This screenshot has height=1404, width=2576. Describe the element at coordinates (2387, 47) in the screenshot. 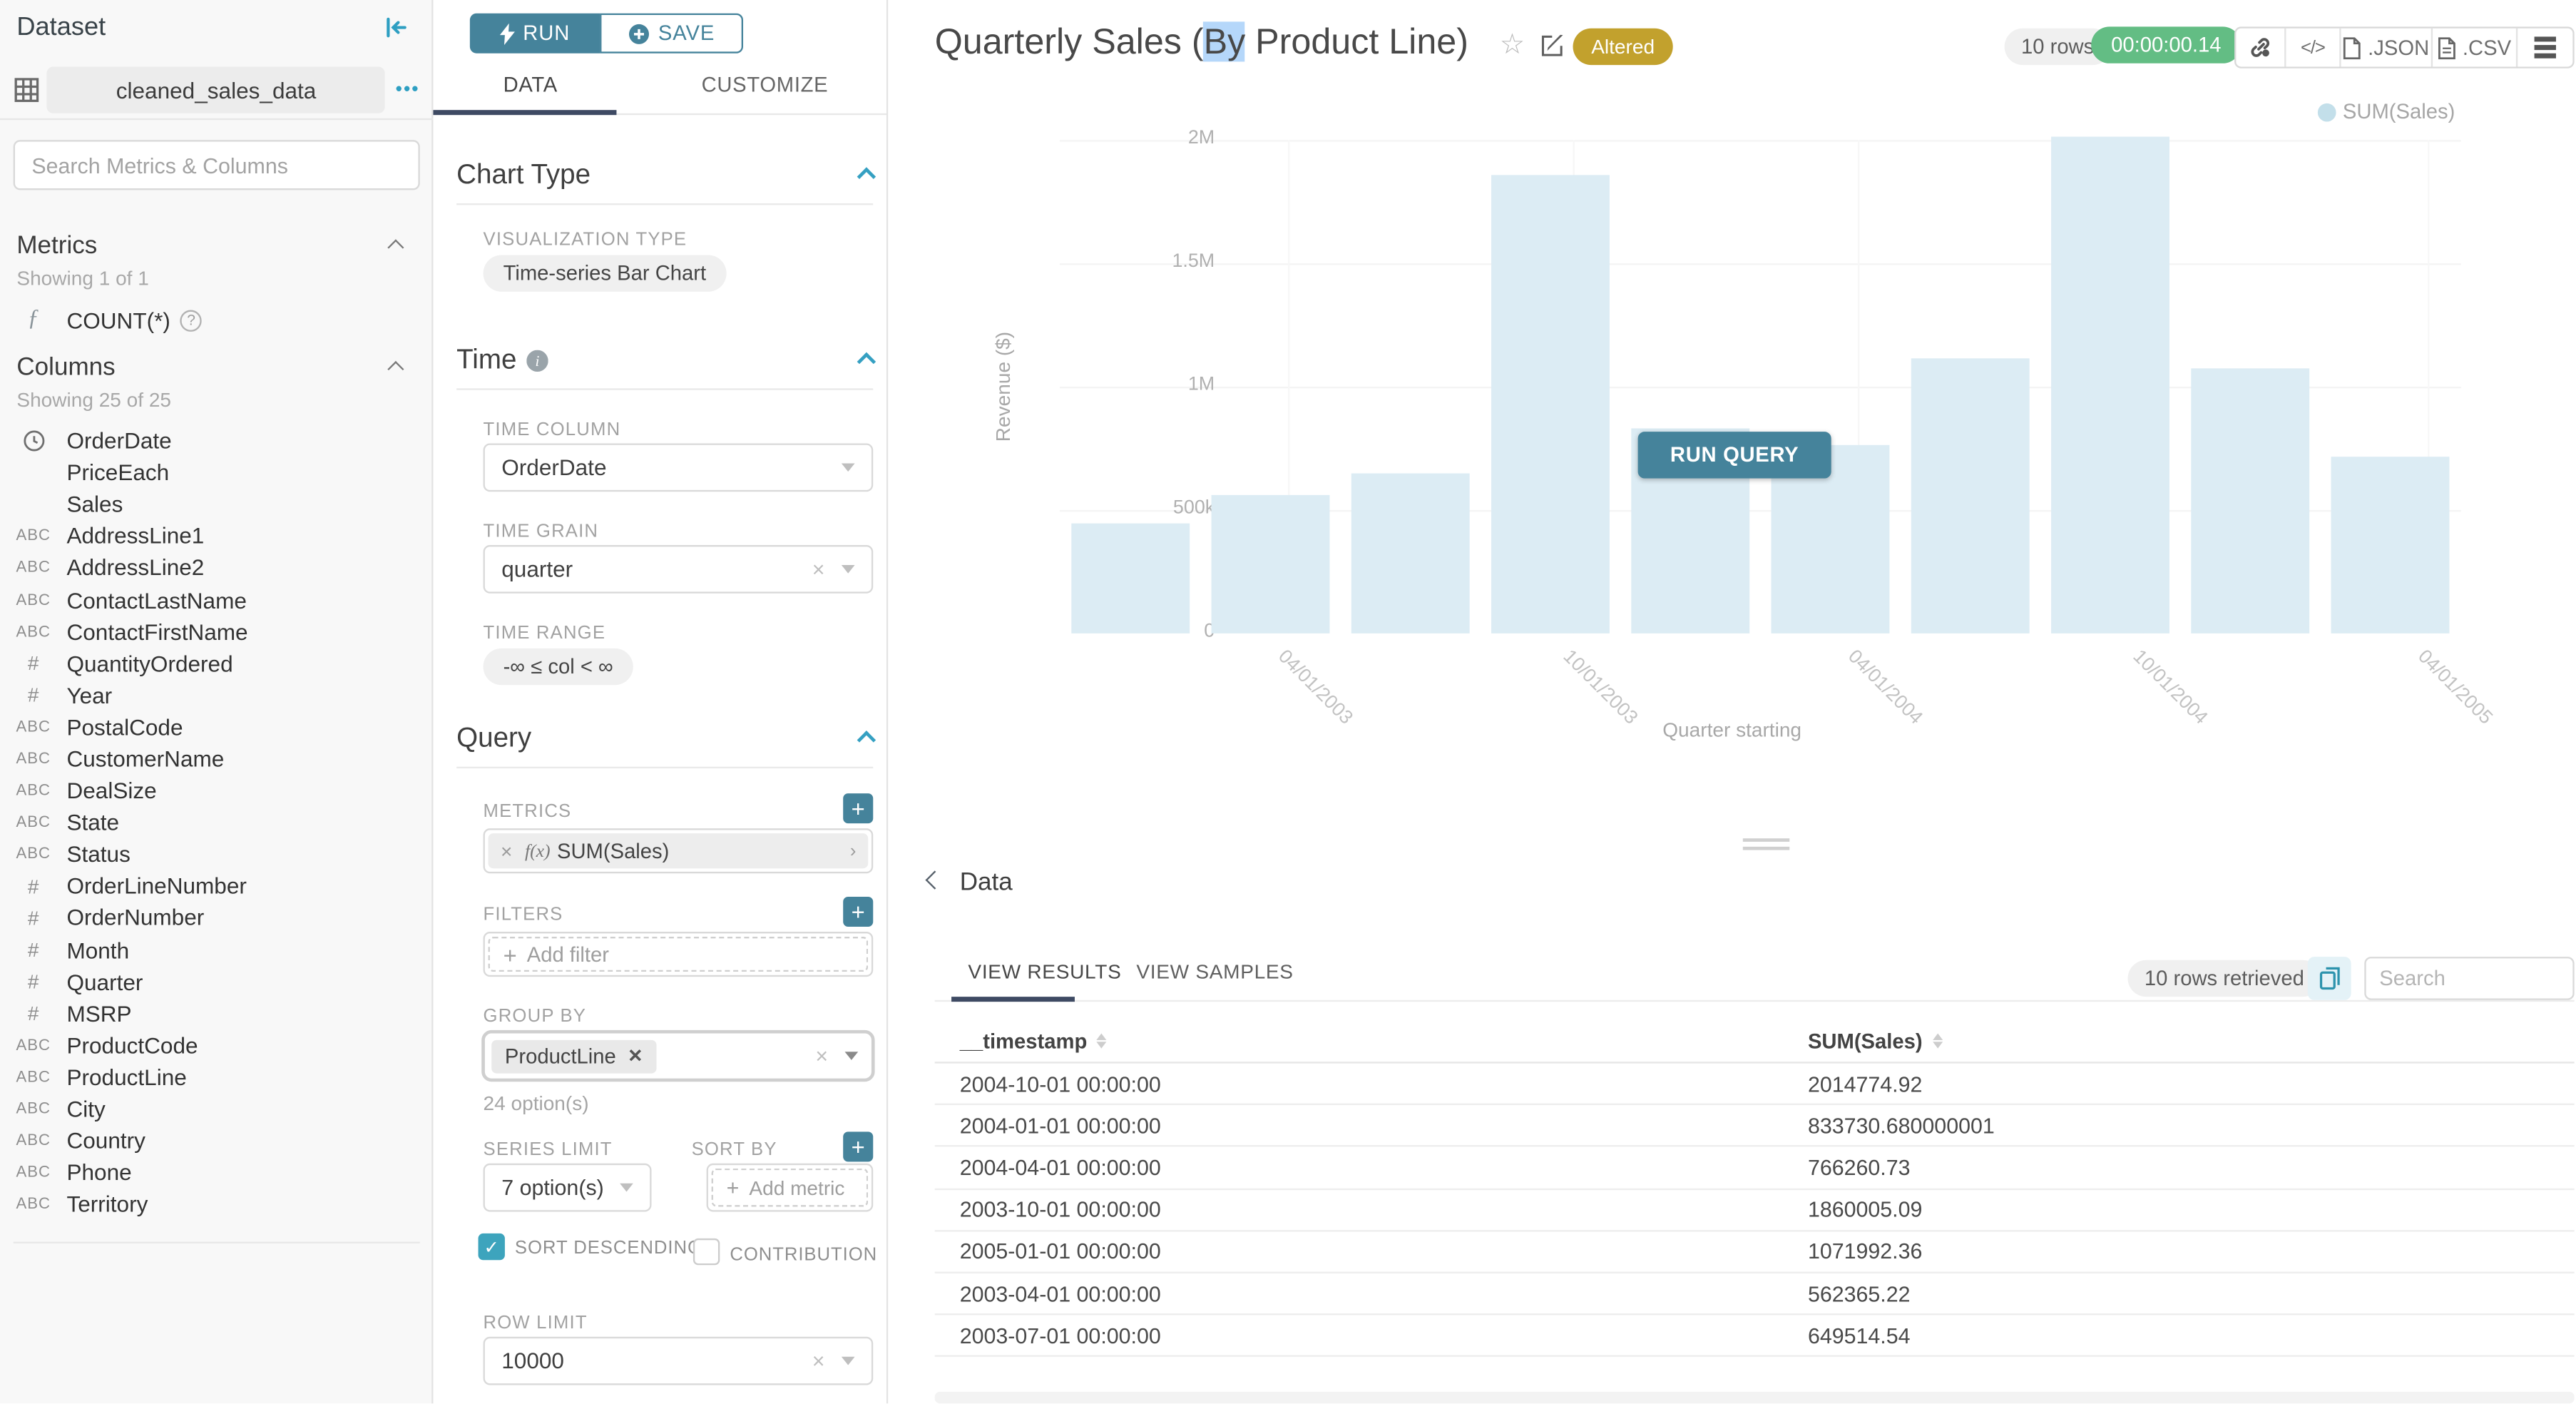

I see `export-json-button: .JSON` at that location.